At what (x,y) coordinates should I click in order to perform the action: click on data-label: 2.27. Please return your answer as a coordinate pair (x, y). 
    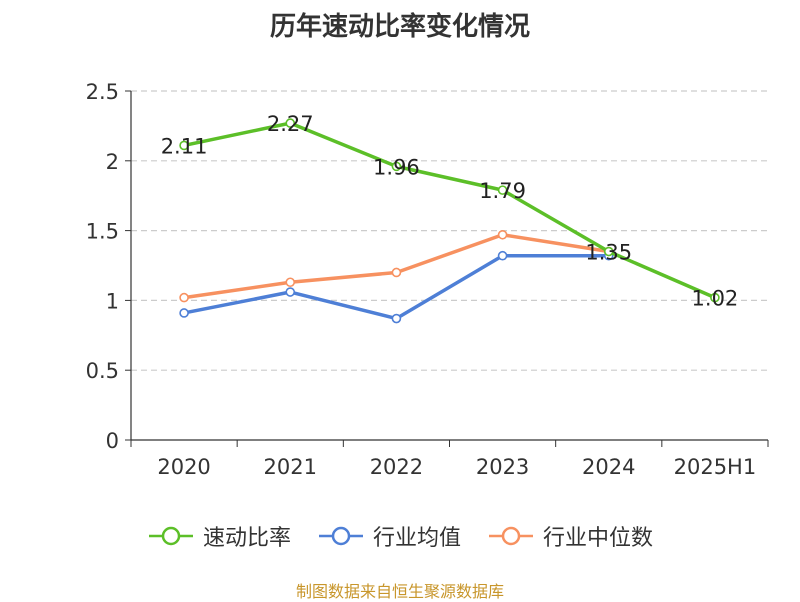
    Looking at the image, I should click on (290, 124).